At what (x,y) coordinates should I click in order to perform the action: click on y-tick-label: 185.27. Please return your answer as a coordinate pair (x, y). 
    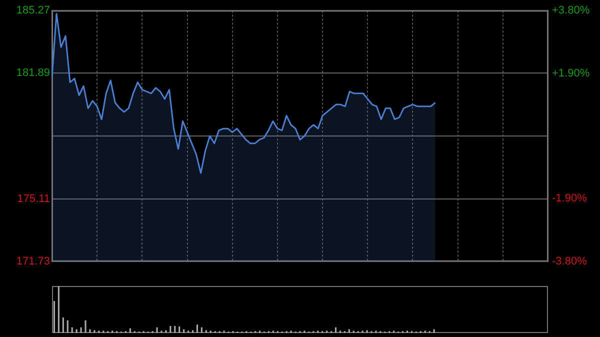
    Looking at the image, I should click on (33, 10).